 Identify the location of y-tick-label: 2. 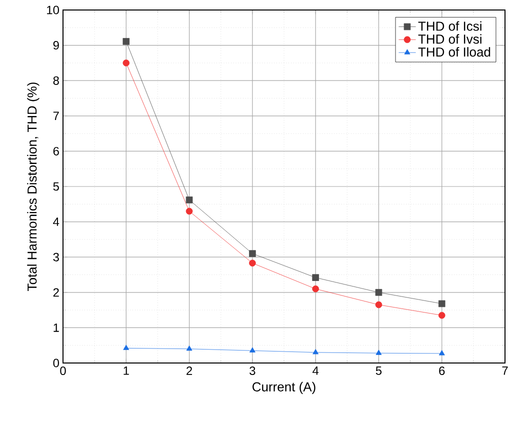
(56, 292).